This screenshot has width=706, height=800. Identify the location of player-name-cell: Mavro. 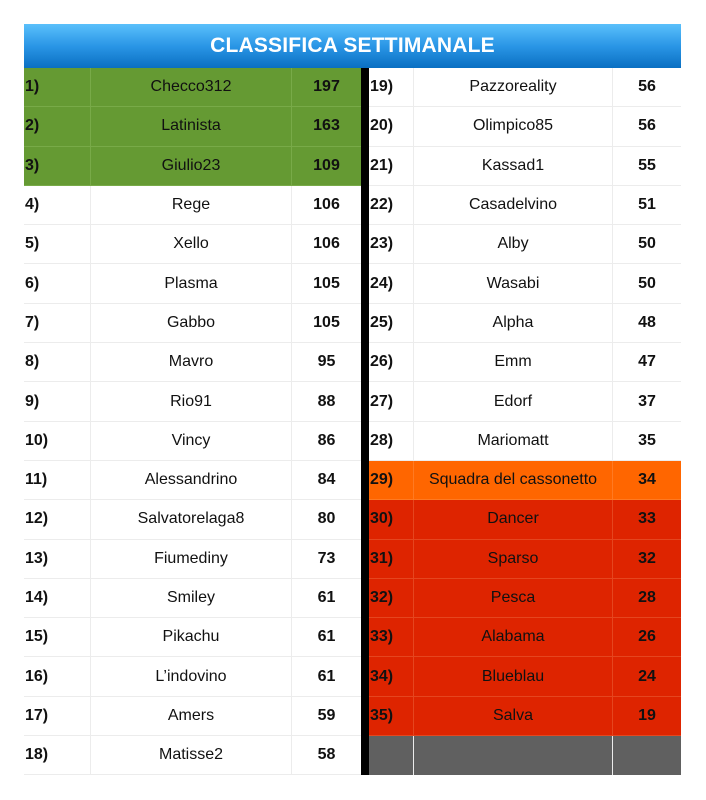
(191, 362).